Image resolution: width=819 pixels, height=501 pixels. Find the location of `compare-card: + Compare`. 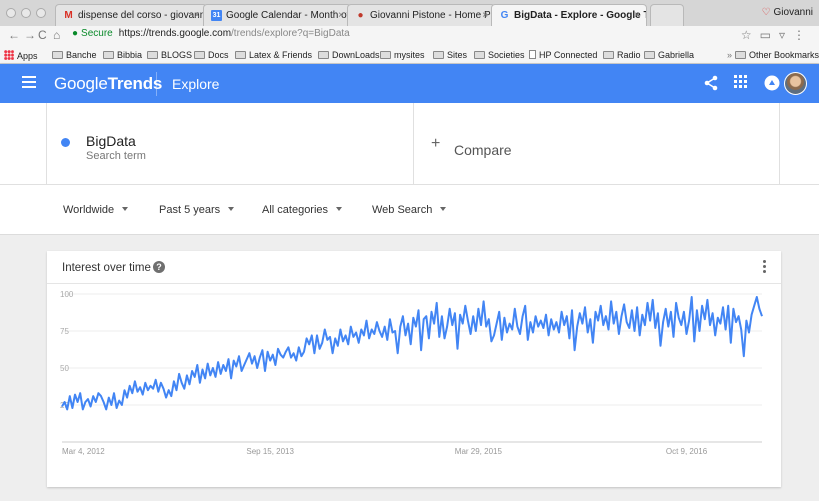

compare-card: + Compare is located at coordinates (597, 144).